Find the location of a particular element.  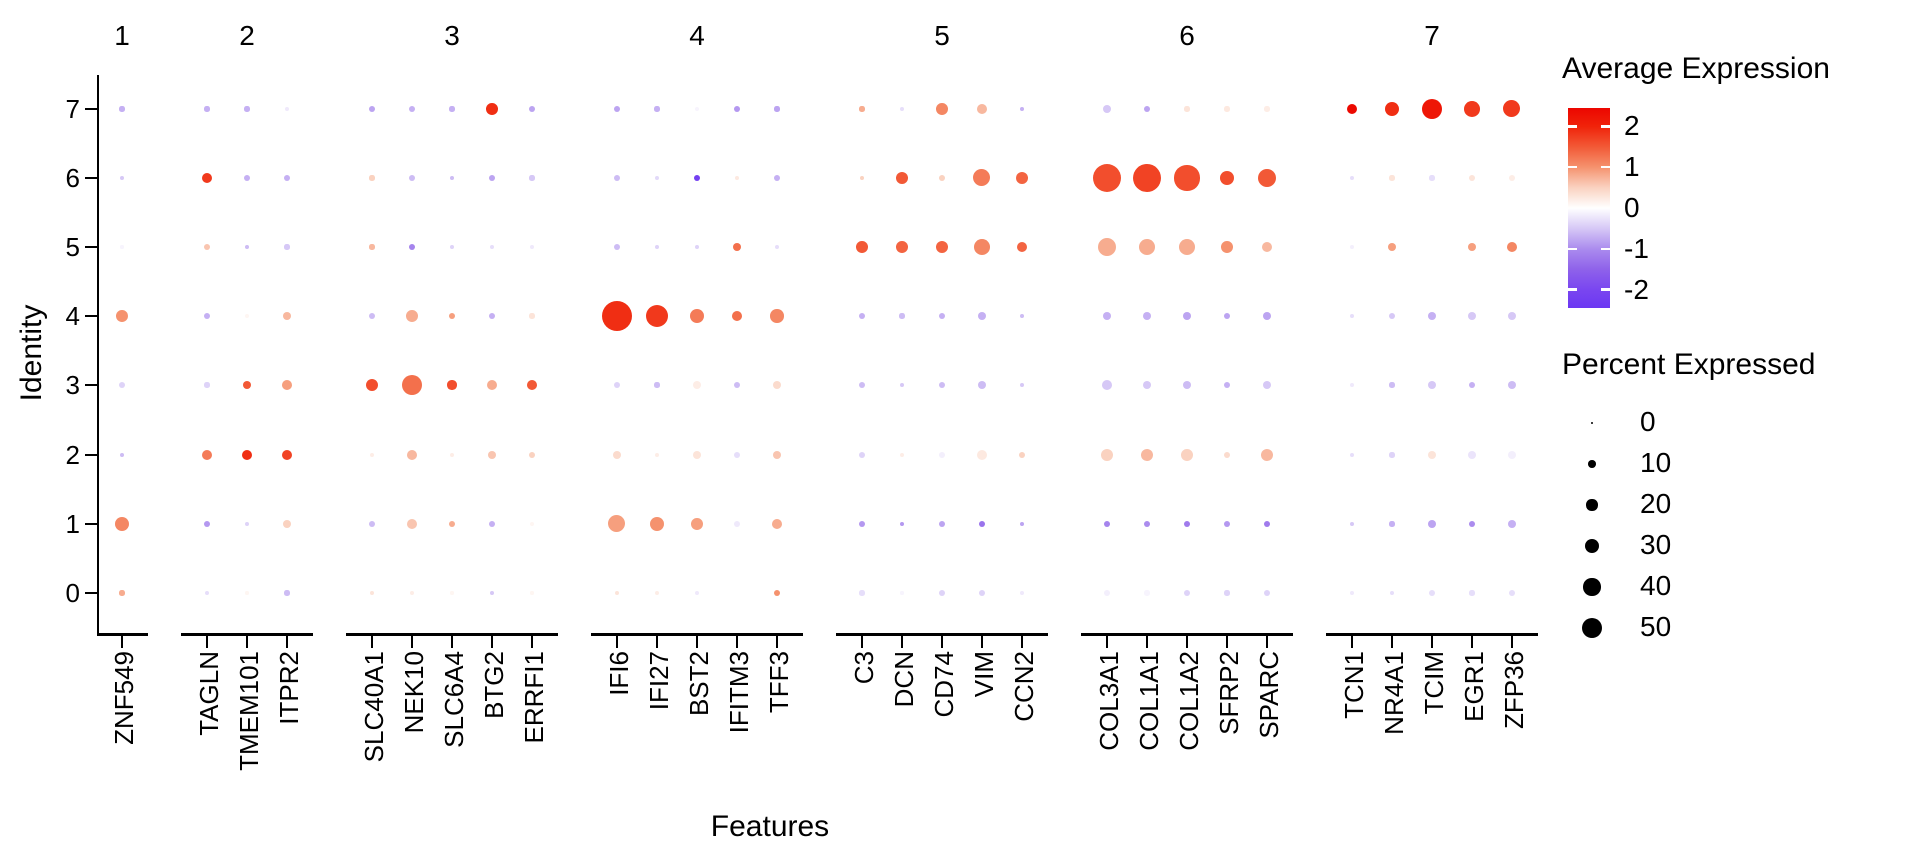

feature-group-label: 7 is located at coordinates (1432, 35).